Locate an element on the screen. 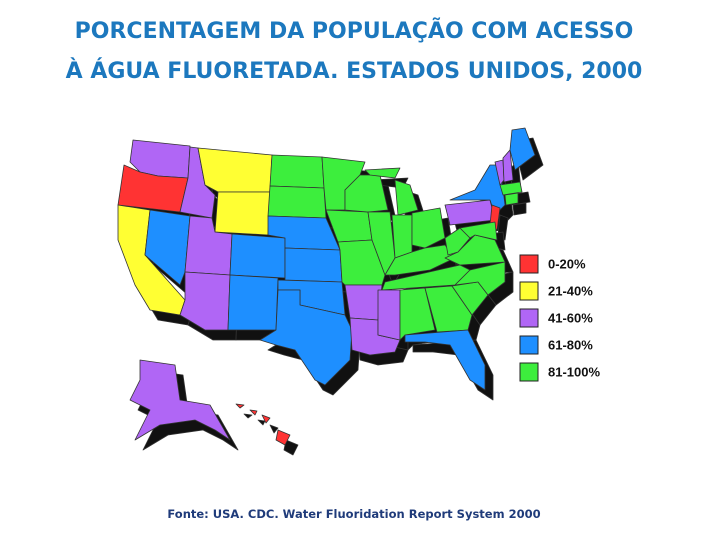  legend-label: 61-80% is located at coordinates (570, 344).